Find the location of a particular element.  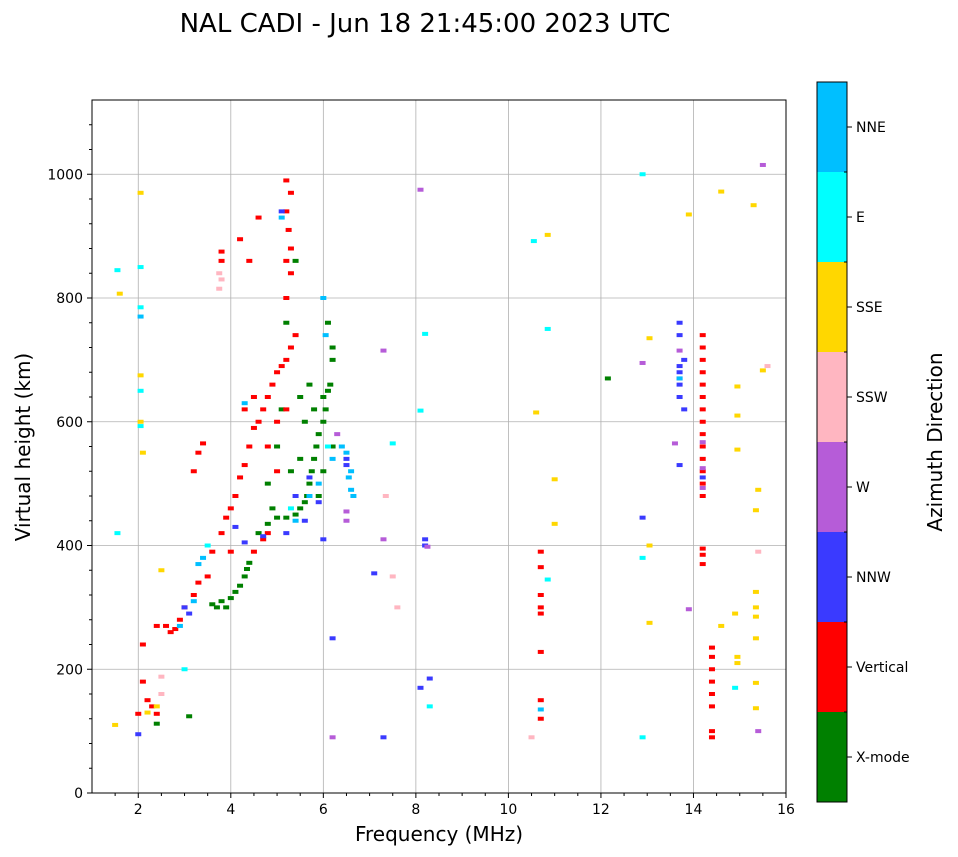

y-tick-label: 400 is located at coordinates (69, 547).